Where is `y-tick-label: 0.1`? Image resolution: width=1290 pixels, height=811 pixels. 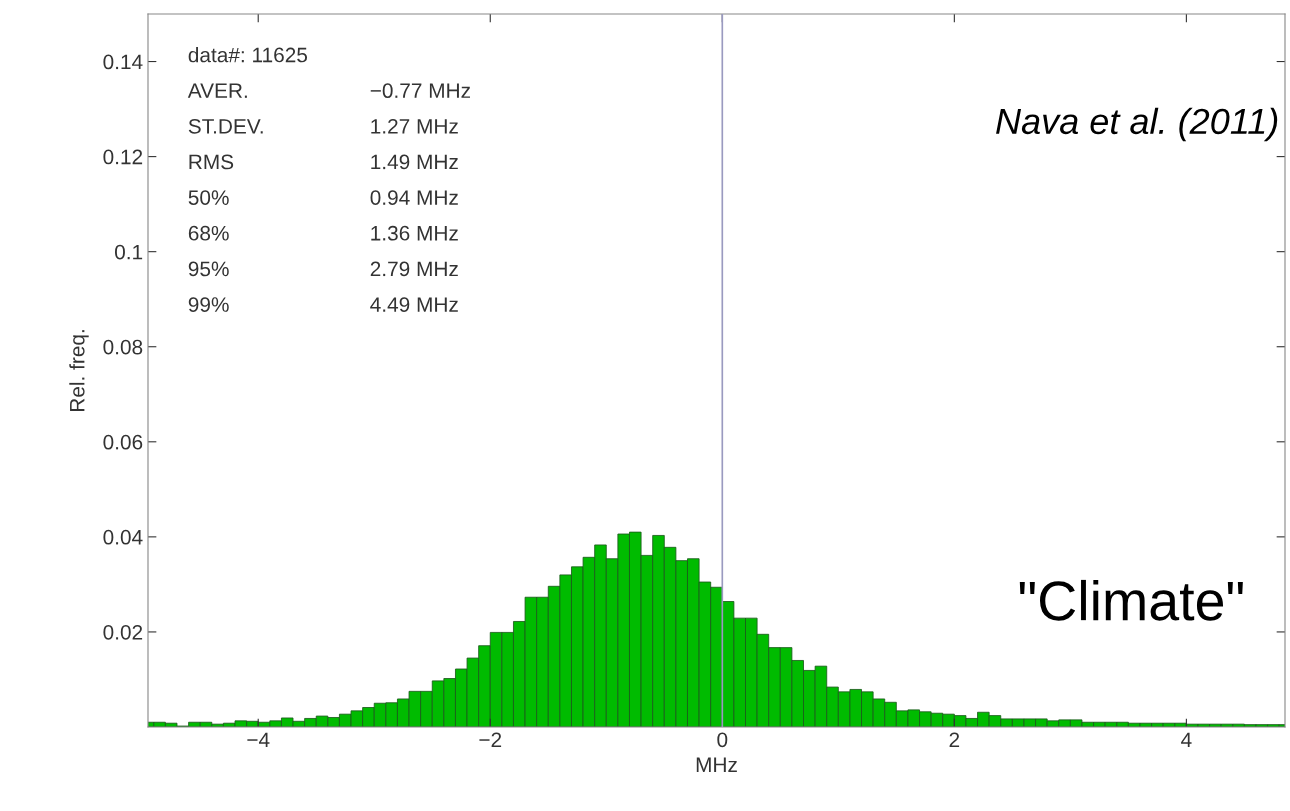
y-tick-label: 0.1 is located at coordinates (128, 252).